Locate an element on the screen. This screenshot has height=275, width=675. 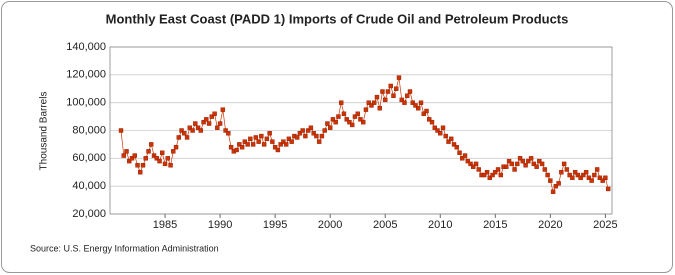
x-tick-label: 2015 is located at coordinates (495, 225).